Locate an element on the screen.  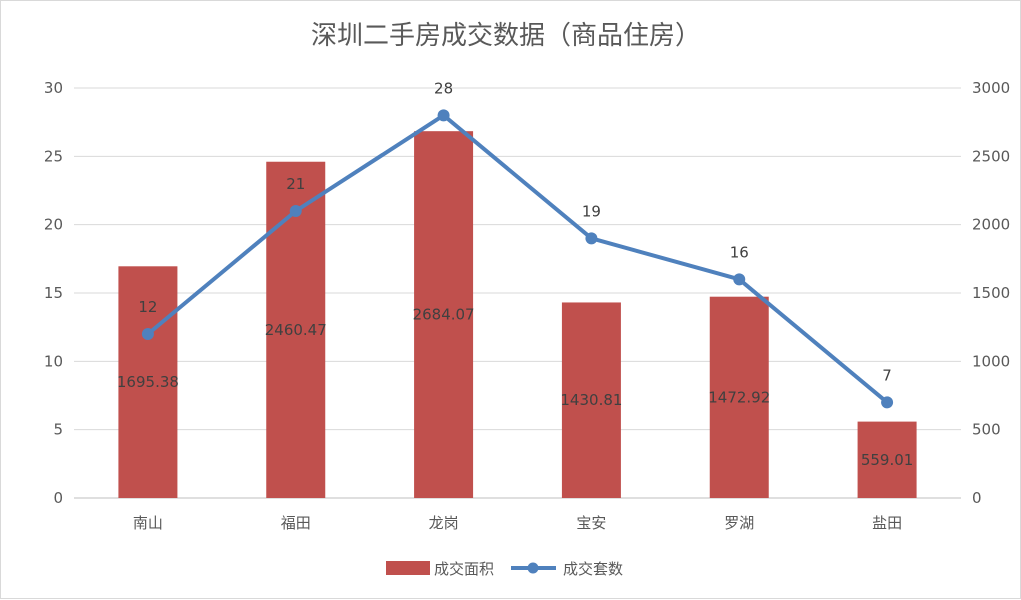
line-value-label: 28 is located at coordinates (443, 88).